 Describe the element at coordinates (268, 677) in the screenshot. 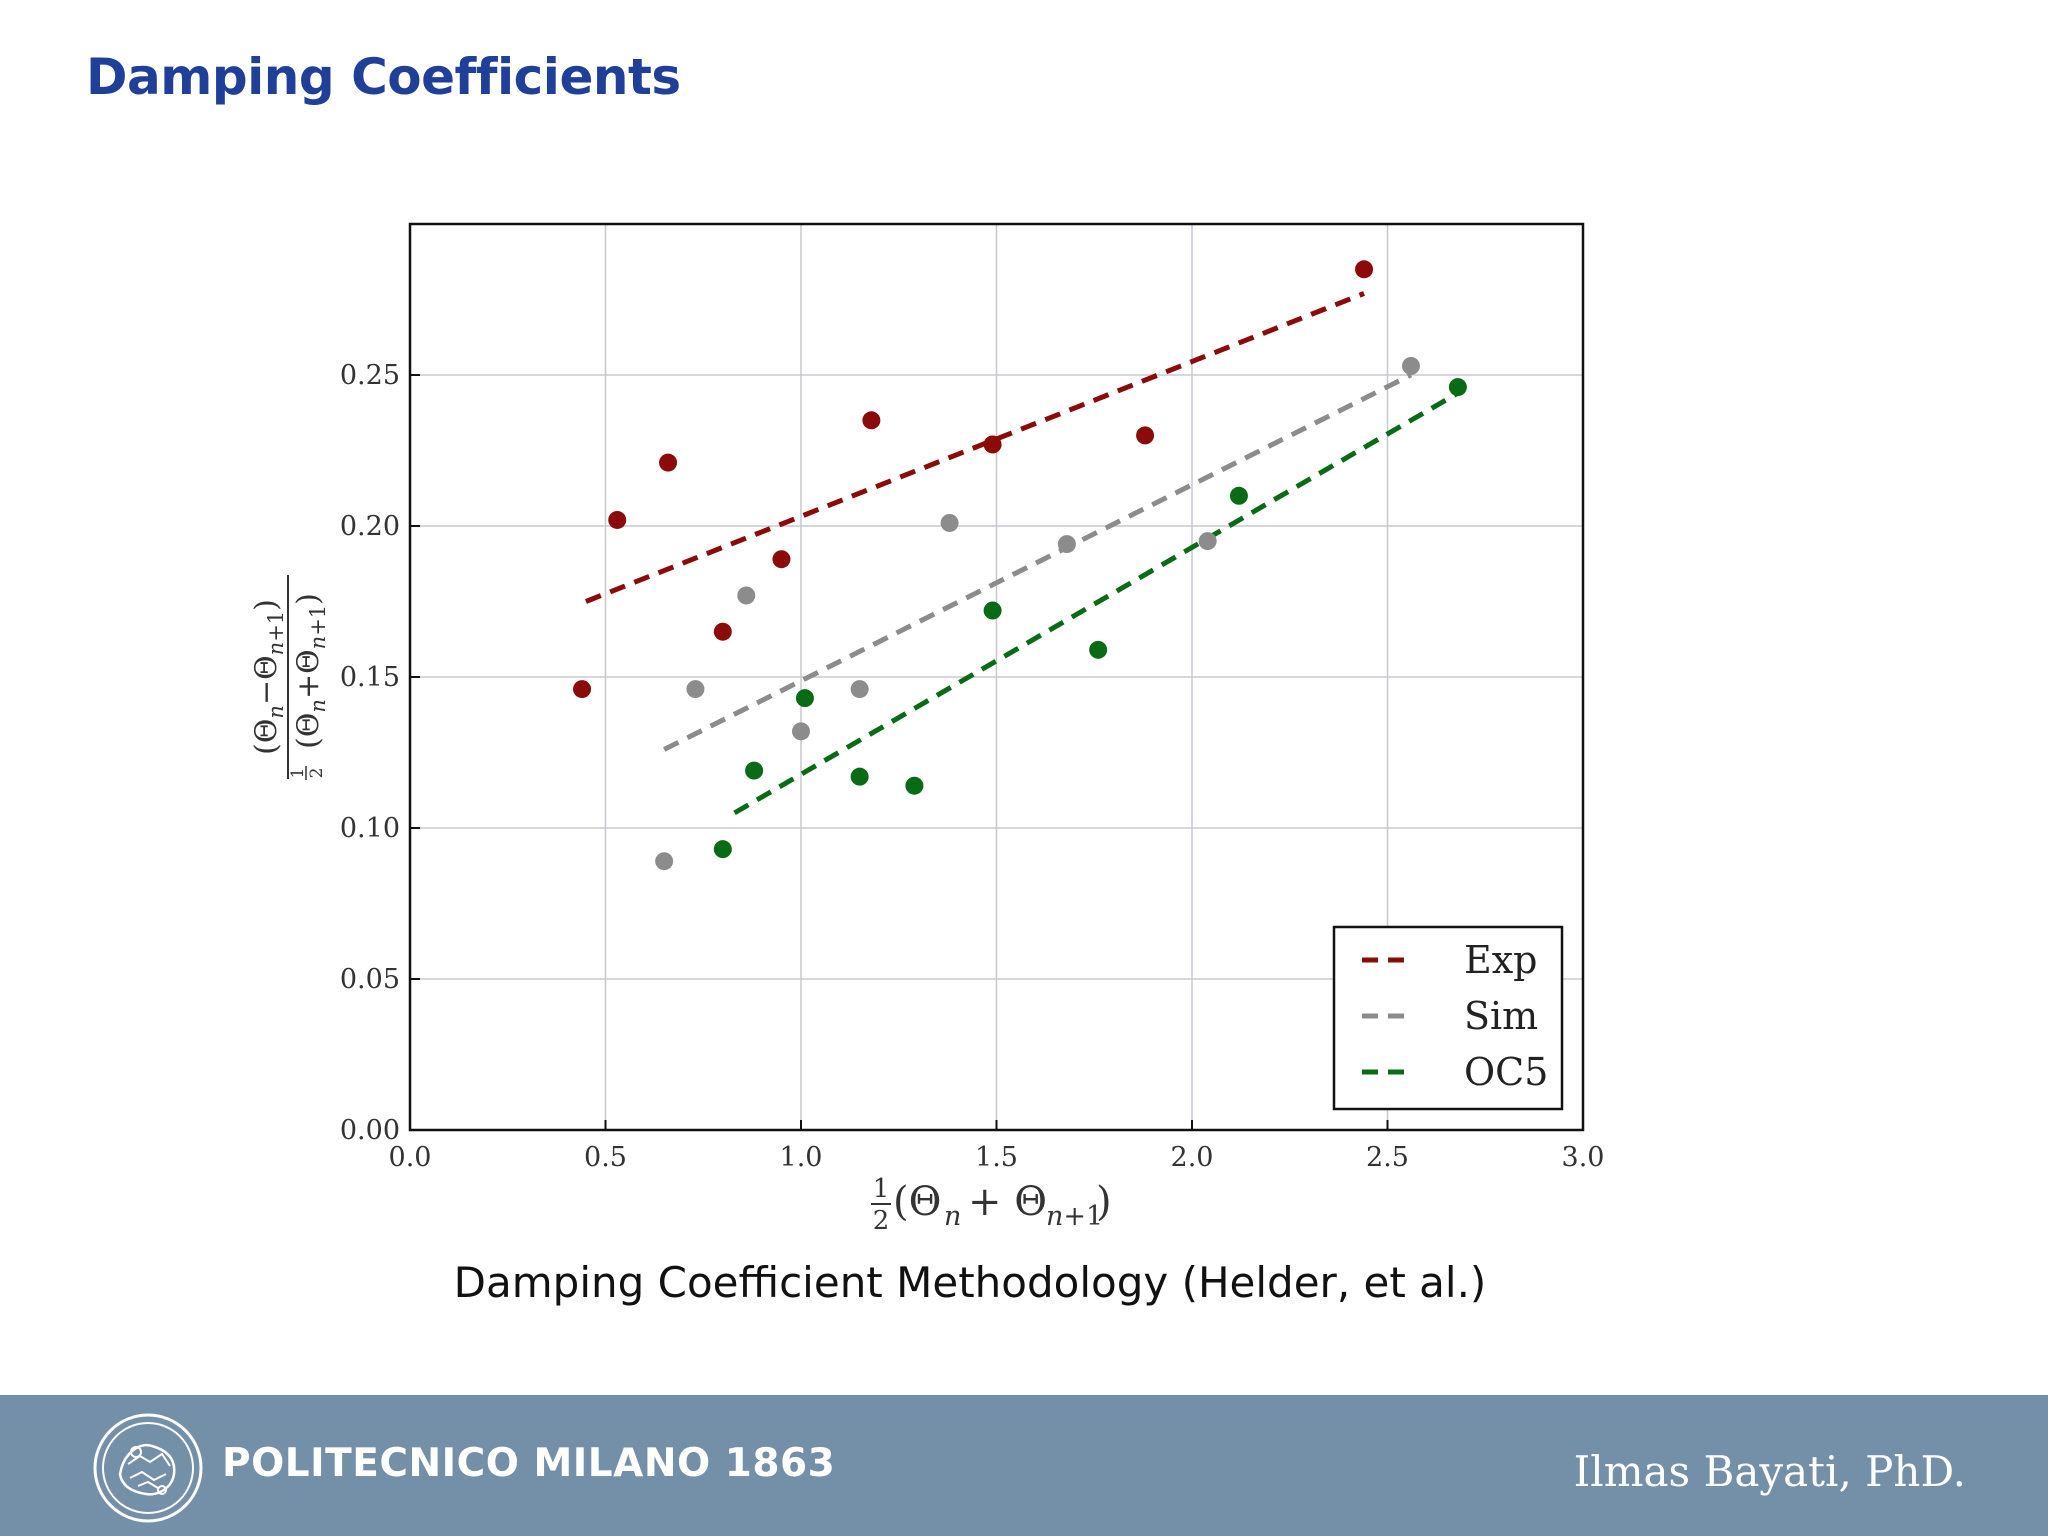

I see `svg-text: (Θn−Θn+1)` at that location.